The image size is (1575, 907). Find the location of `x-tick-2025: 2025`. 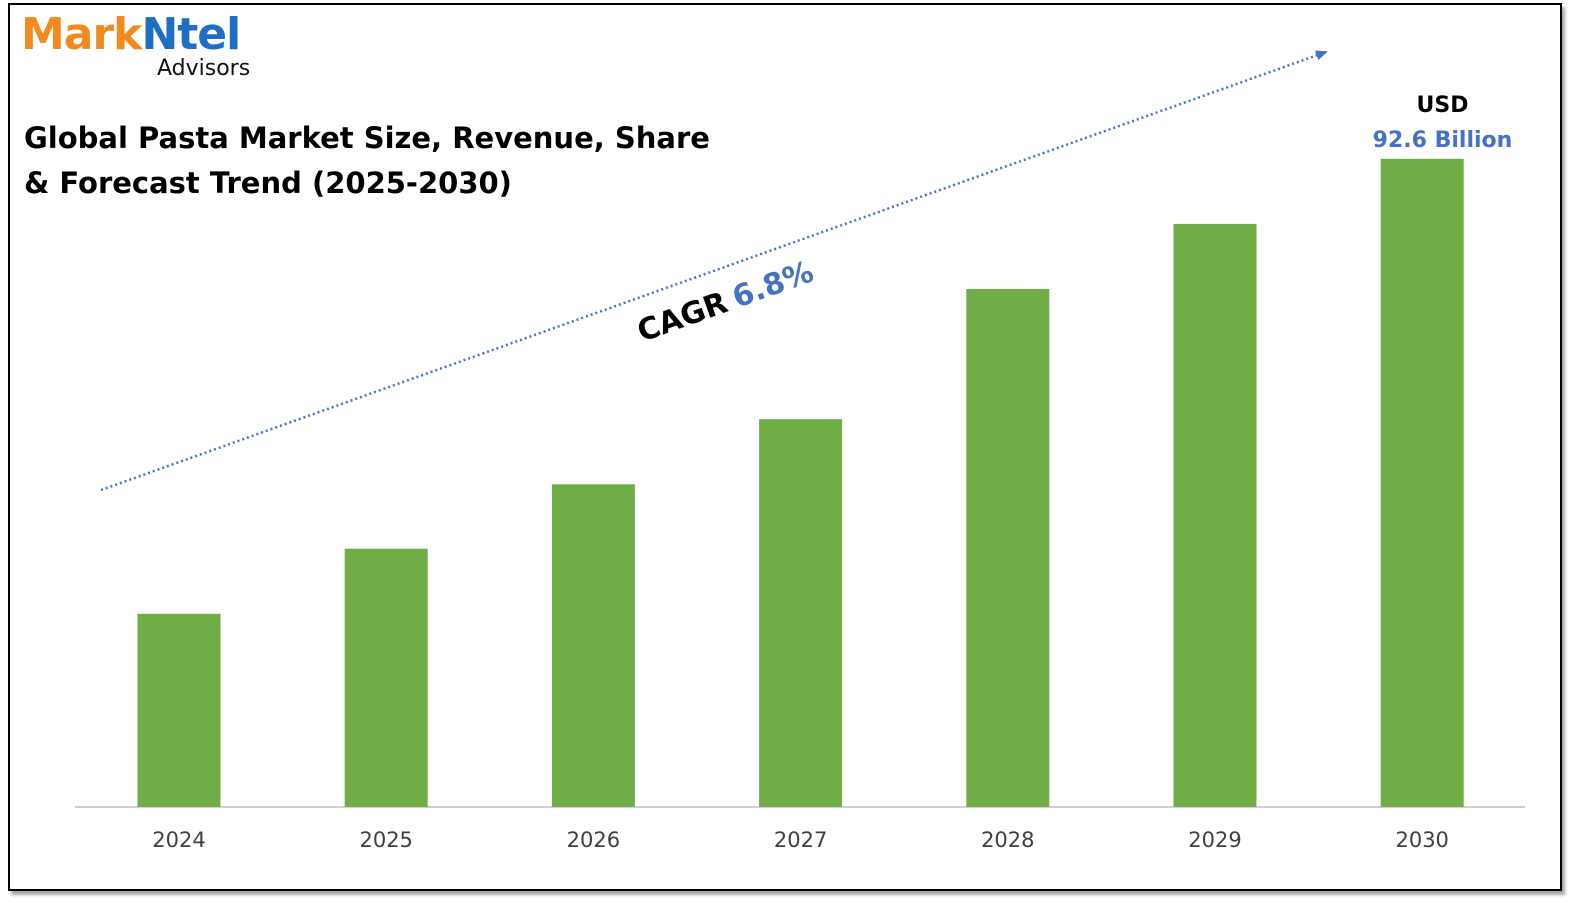

x-tick-2025: 2025 is located at coordinates (385, 840).